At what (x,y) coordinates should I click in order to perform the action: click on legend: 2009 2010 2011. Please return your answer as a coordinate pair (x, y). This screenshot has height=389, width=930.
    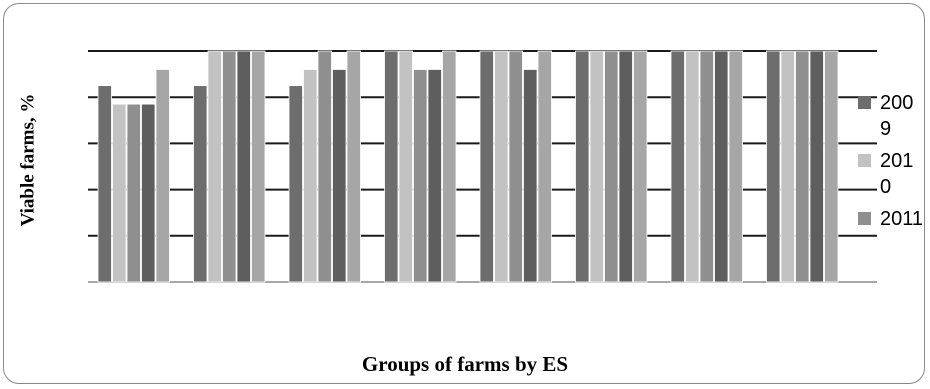
    Looking at the image, I should click on (893, 177).